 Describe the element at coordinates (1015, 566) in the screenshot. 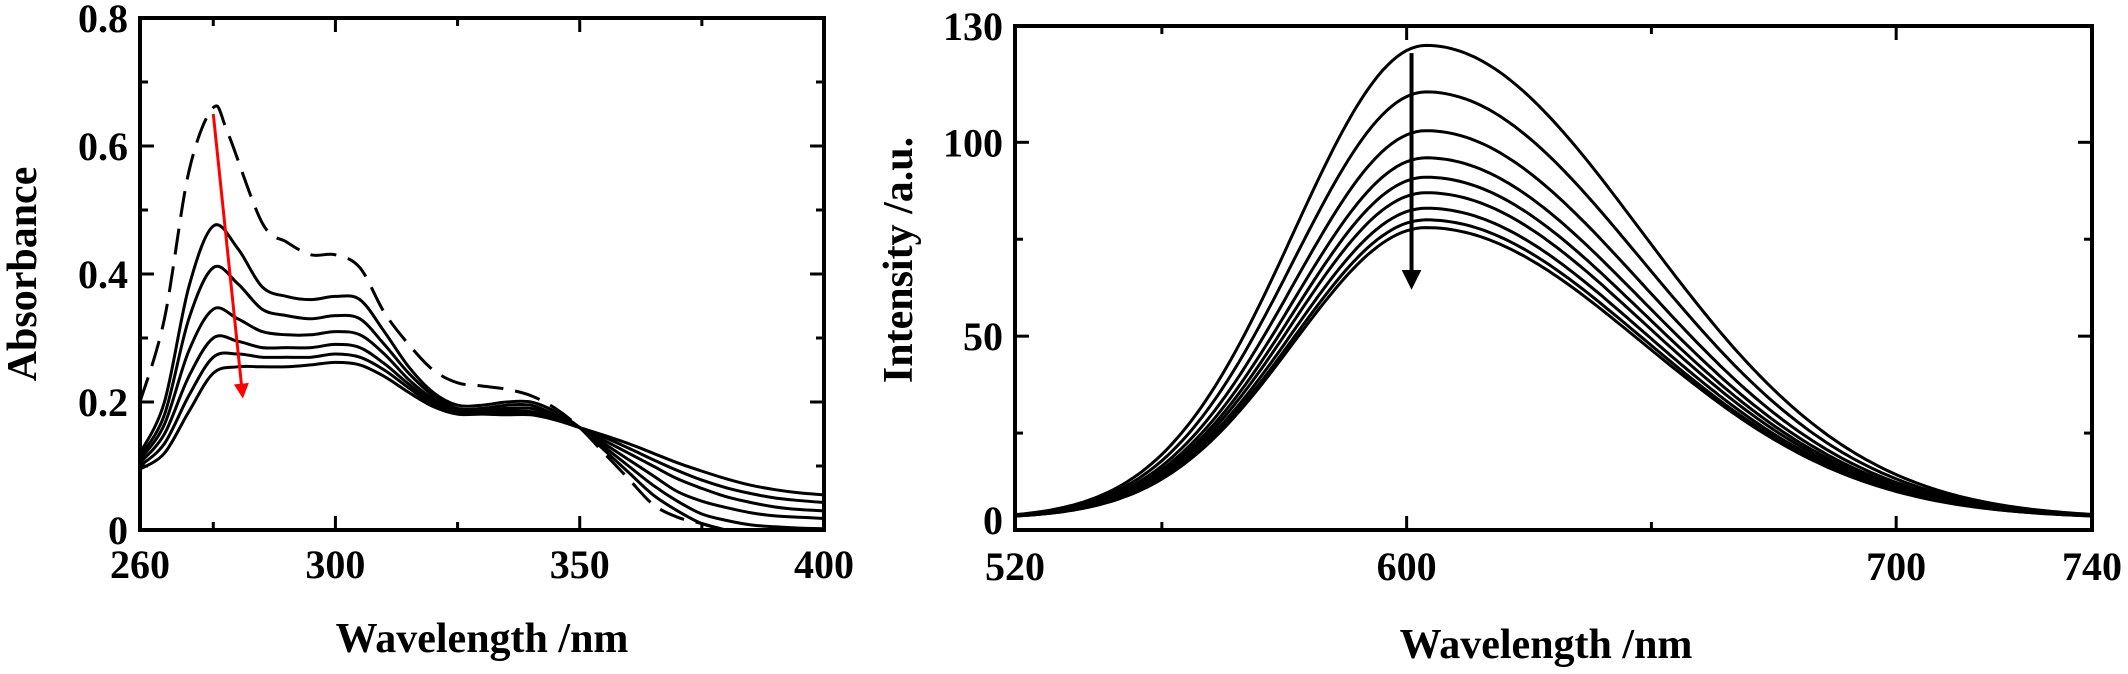

I see `x-tick-label-right: 520` at that location.